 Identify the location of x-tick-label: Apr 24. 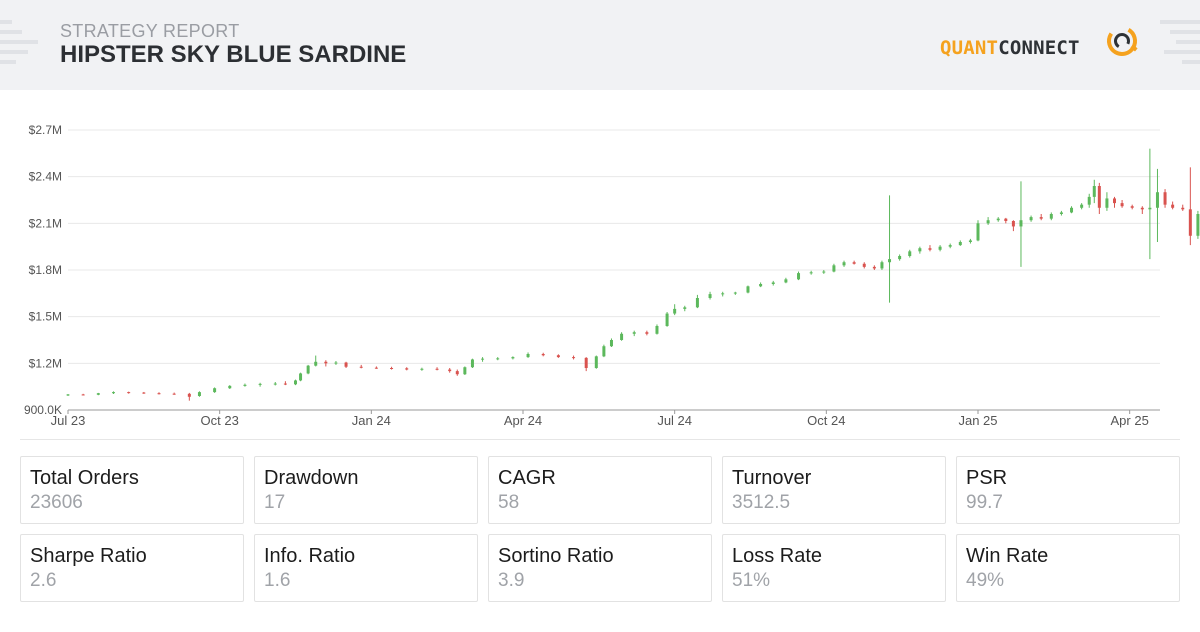
(523, 420).